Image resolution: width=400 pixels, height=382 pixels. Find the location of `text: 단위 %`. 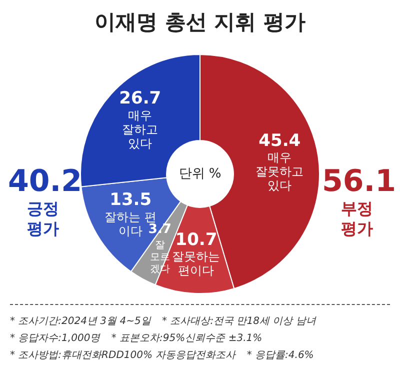

text: 단위 % is located at coordinates (200, 174).